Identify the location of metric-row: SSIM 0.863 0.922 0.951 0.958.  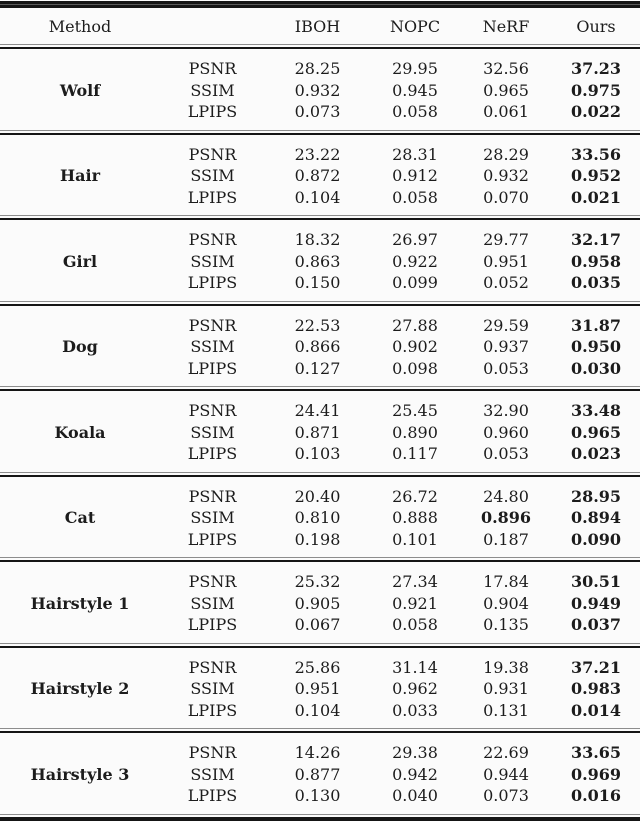
(400, 262).